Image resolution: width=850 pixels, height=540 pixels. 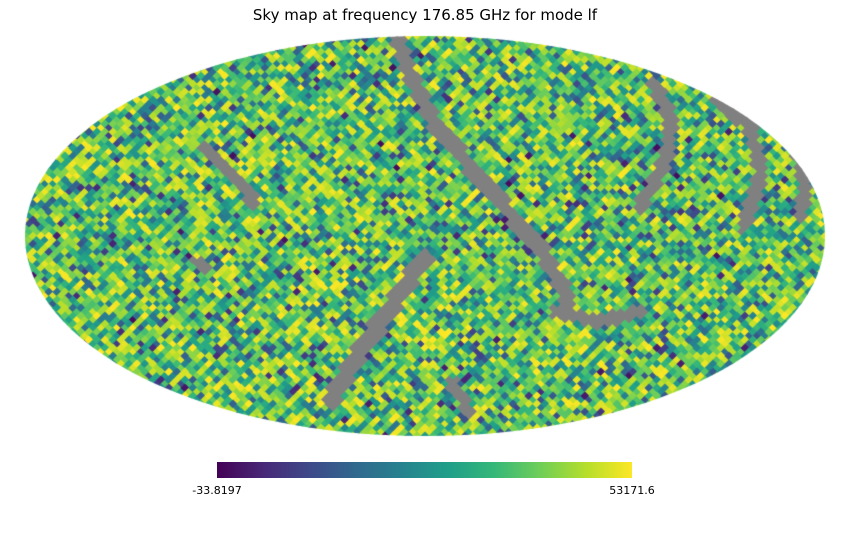 What do you see at coordinates (217, 490) in the screenshot?
I see `colorbar-min-label: -33.8197` at bounding box center [217, 490].